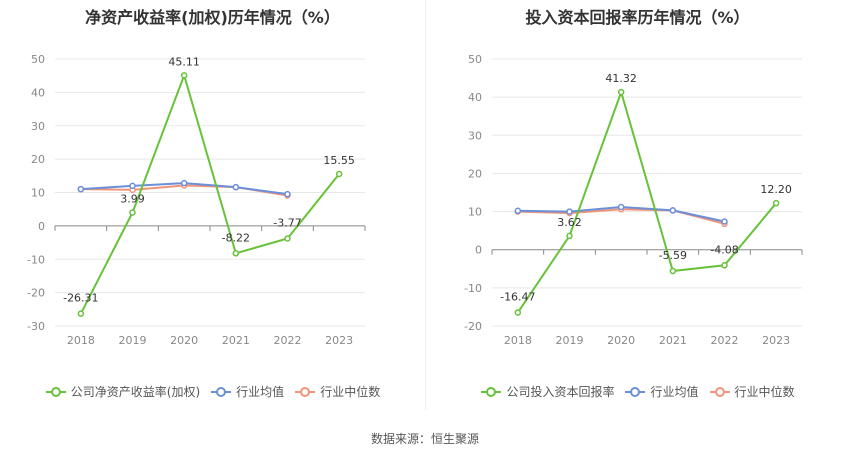  Describe the element at coordinates (424, 439) in the screenshot. I see `data-source-note: 数据来源：恒生聚源` at that location.